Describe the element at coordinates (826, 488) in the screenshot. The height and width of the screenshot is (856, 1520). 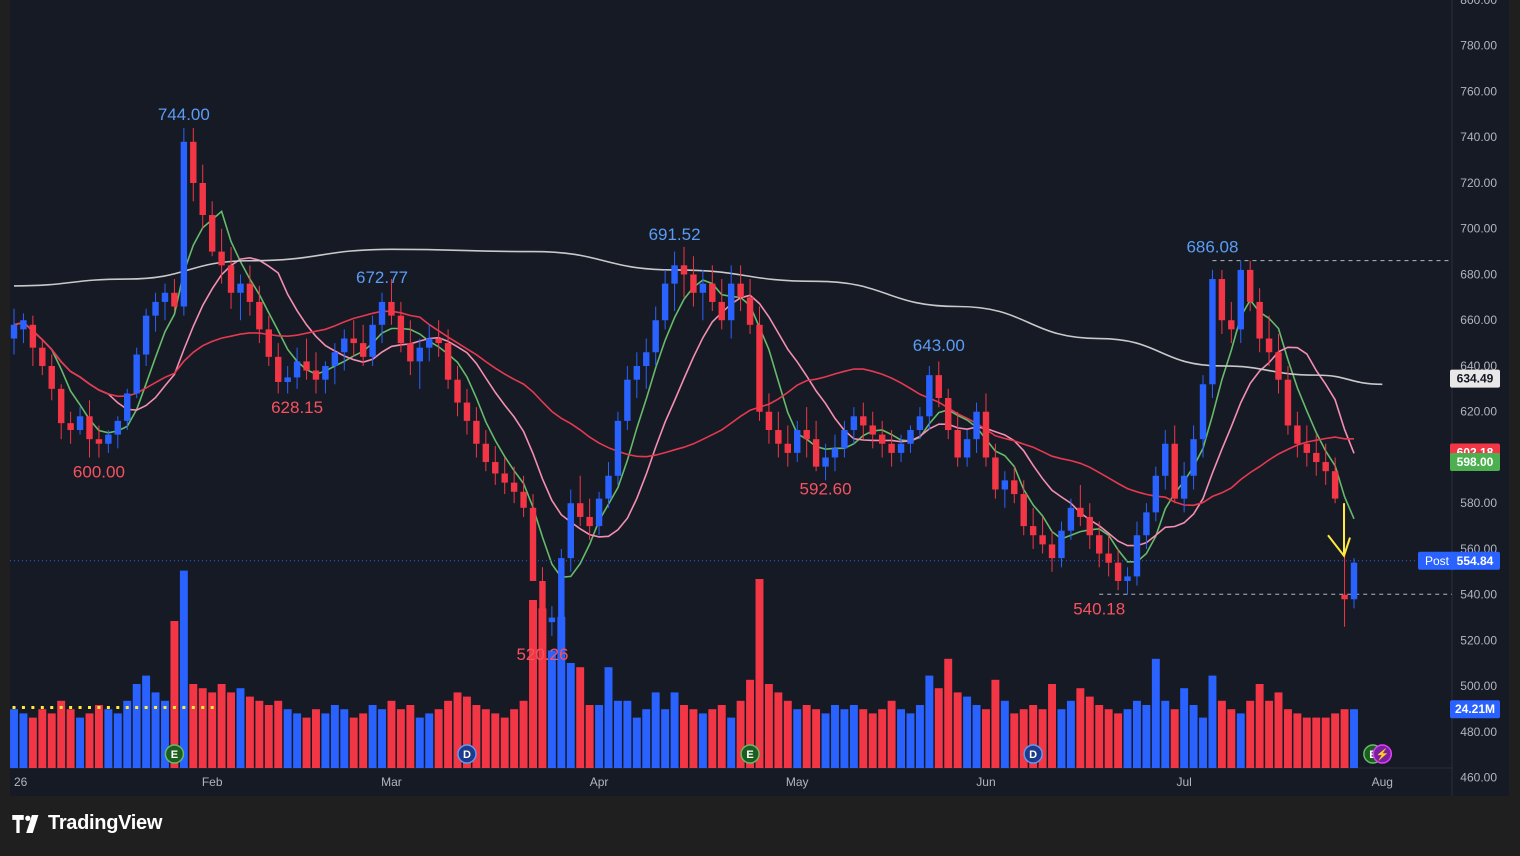
I see `high-low-label: 592.60` at that location.